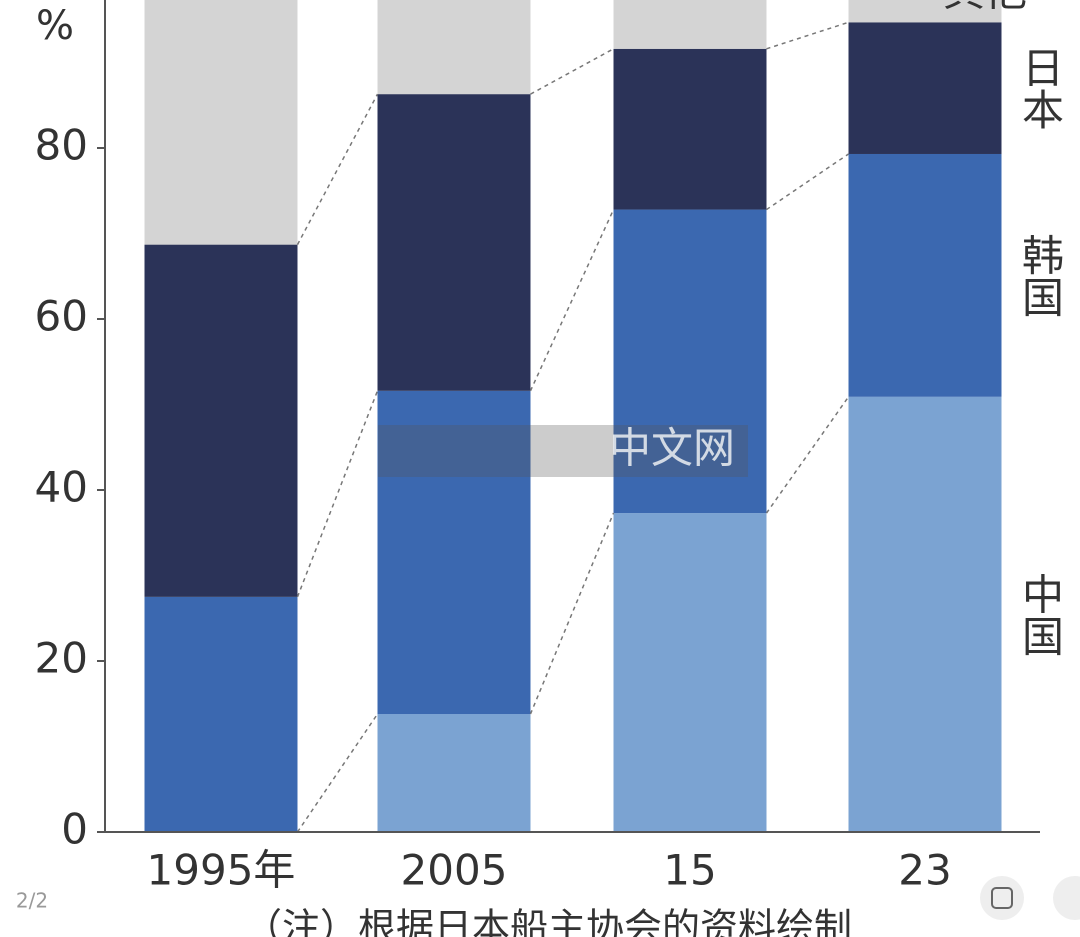  What do you see at coordinates (74, 829) in the screenshot?
I see `y-tick-label: 0` at bounding box center [74, 829].